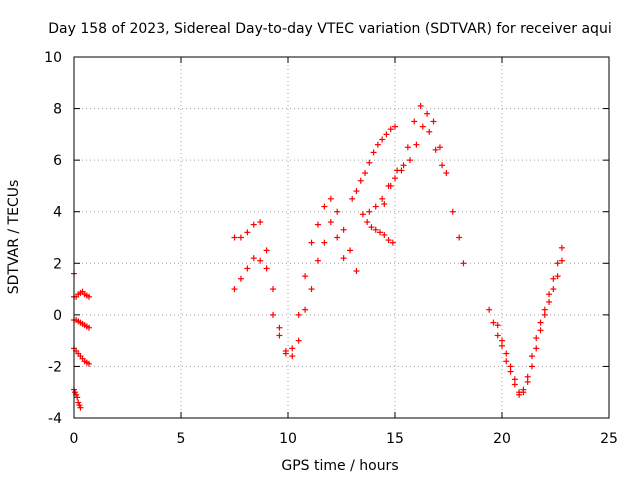 The width and height of the screenshot is (640, 480). I want to click on y-tick-label: 10, so click(53, 58).